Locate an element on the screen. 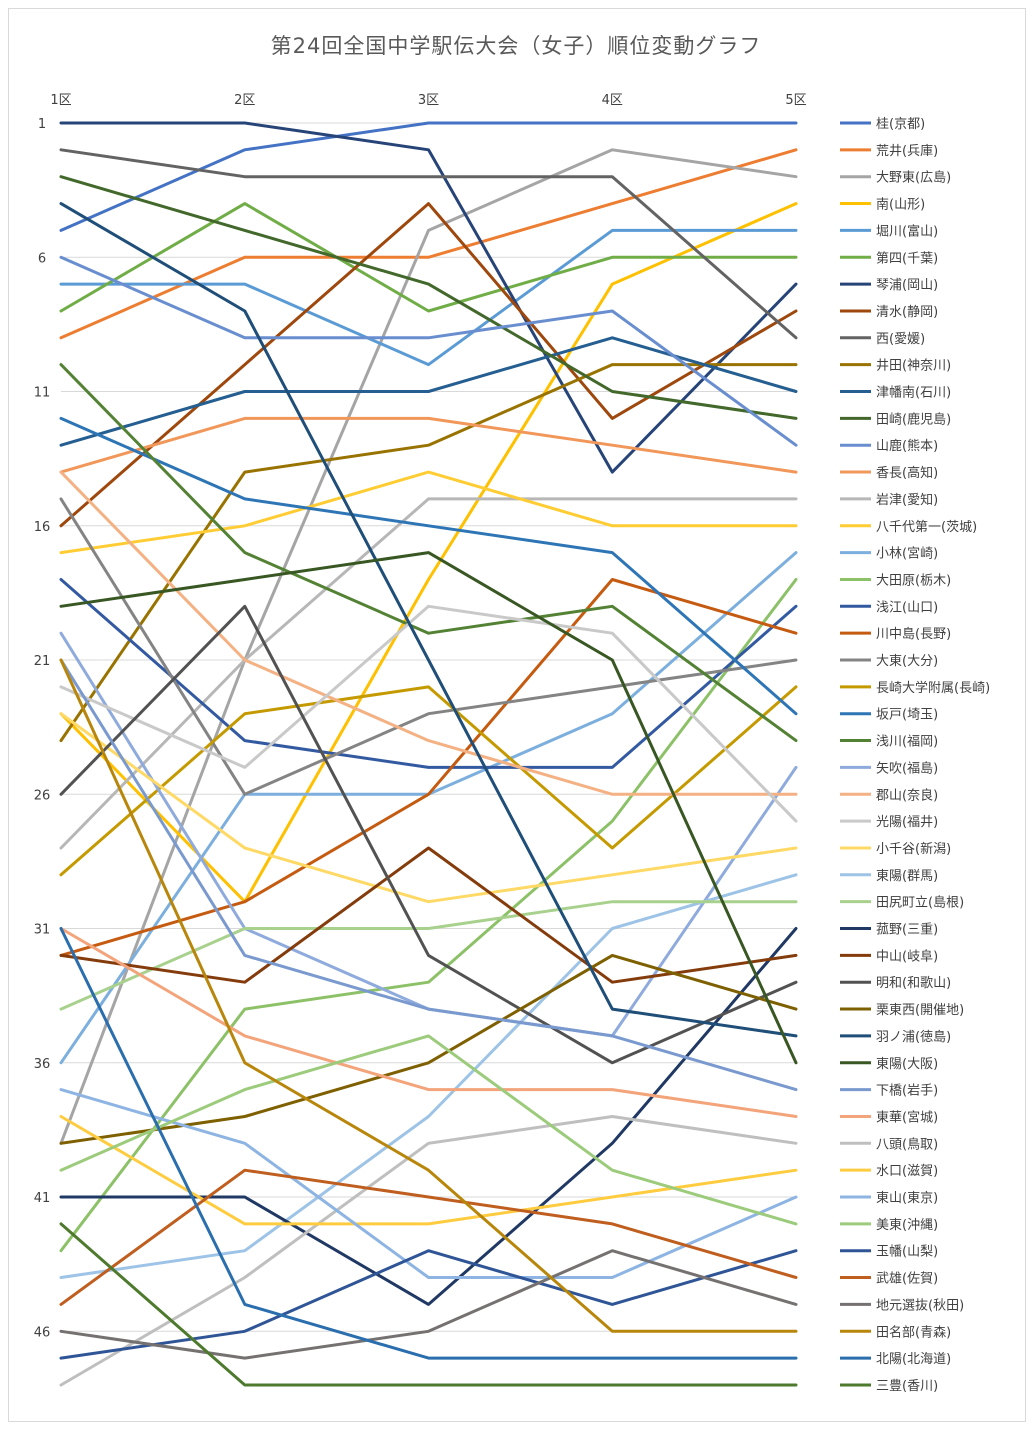  y-tick-label: 36 is located at coordinates (42, 1064).